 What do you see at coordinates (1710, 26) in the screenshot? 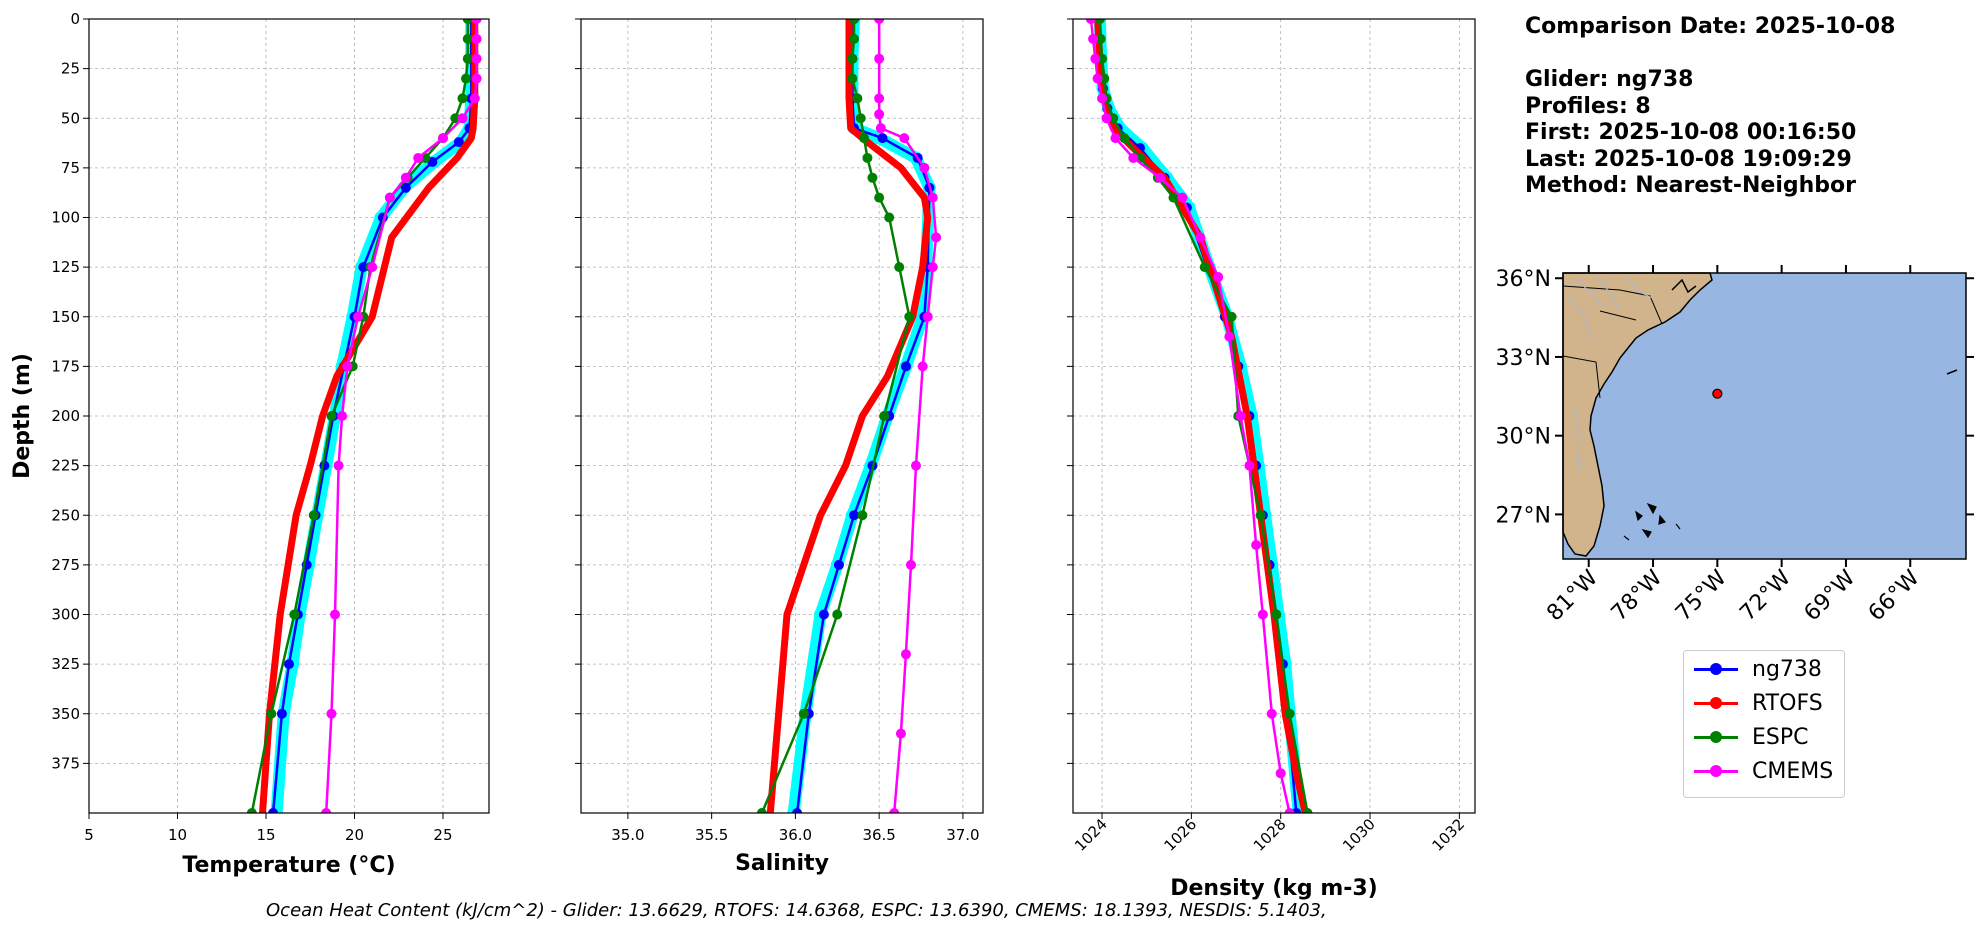
I see `comparison-date: Comparison Date: 2025-10-08` at bounding box center [1710, 26].